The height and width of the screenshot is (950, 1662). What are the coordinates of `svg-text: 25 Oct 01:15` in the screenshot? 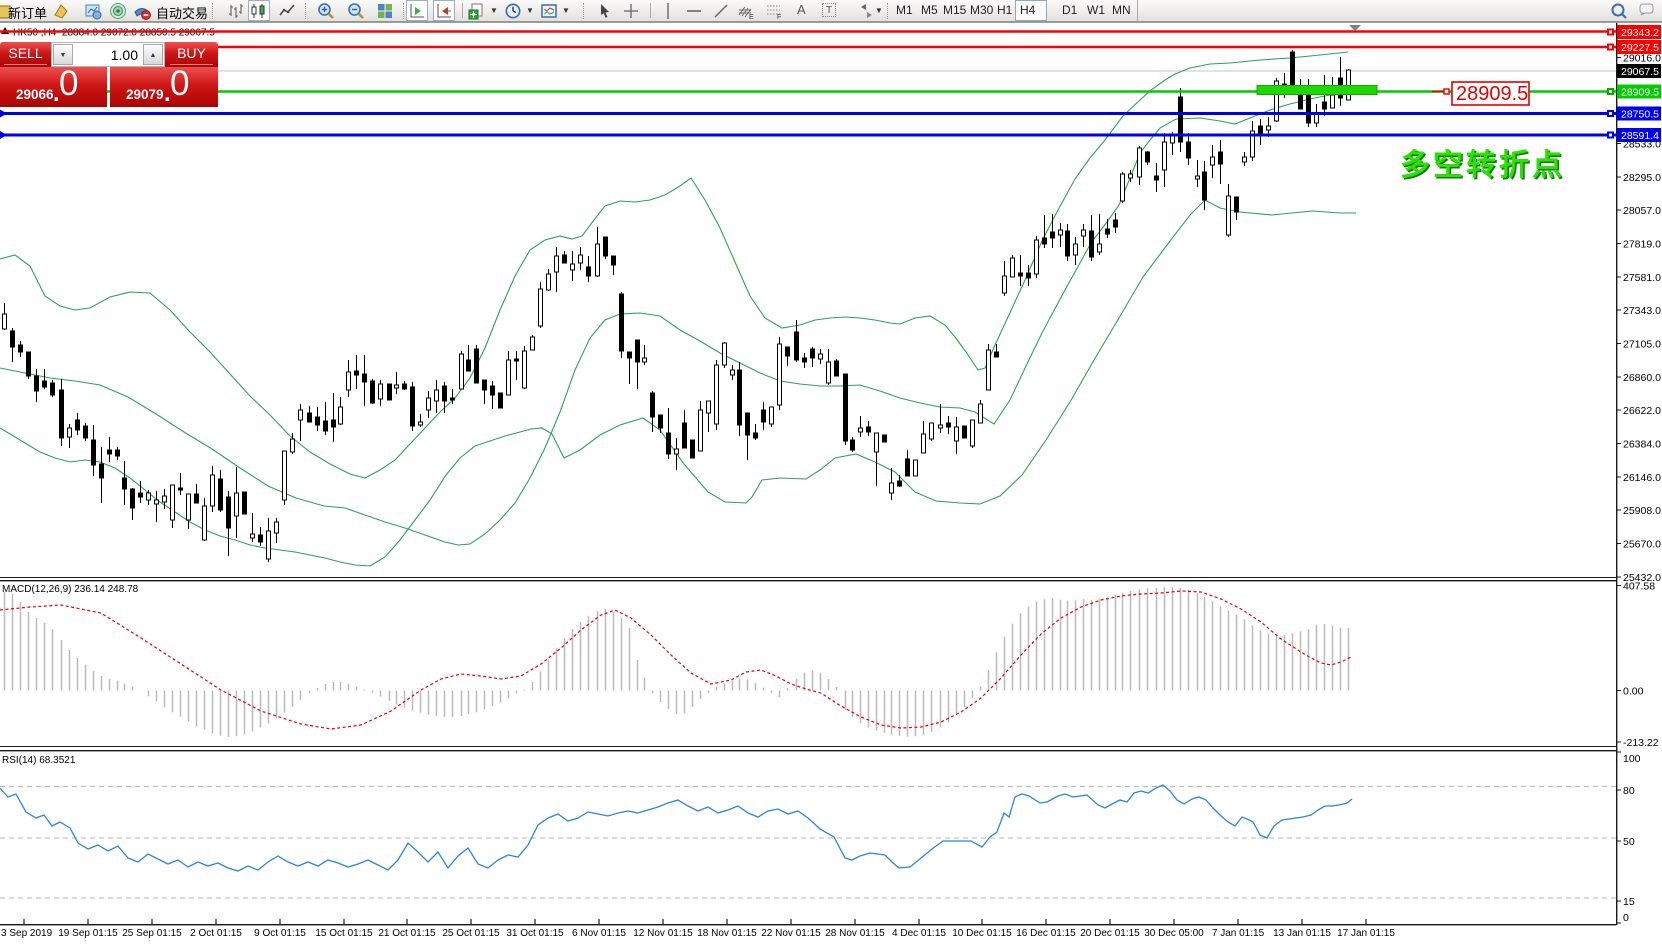 It's located at (471, 933).